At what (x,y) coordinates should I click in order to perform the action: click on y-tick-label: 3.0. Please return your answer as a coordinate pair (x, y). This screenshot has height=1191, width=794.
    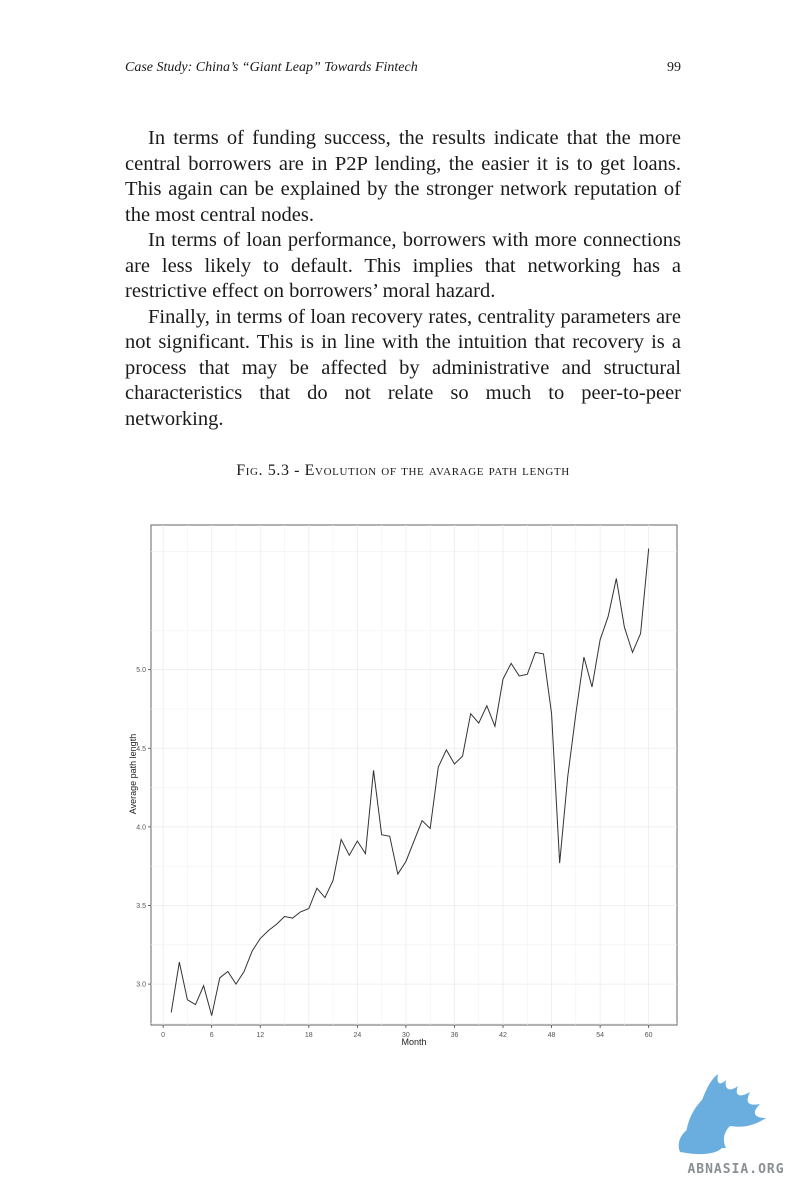
    Looking at the image, I should click on (141, 985).